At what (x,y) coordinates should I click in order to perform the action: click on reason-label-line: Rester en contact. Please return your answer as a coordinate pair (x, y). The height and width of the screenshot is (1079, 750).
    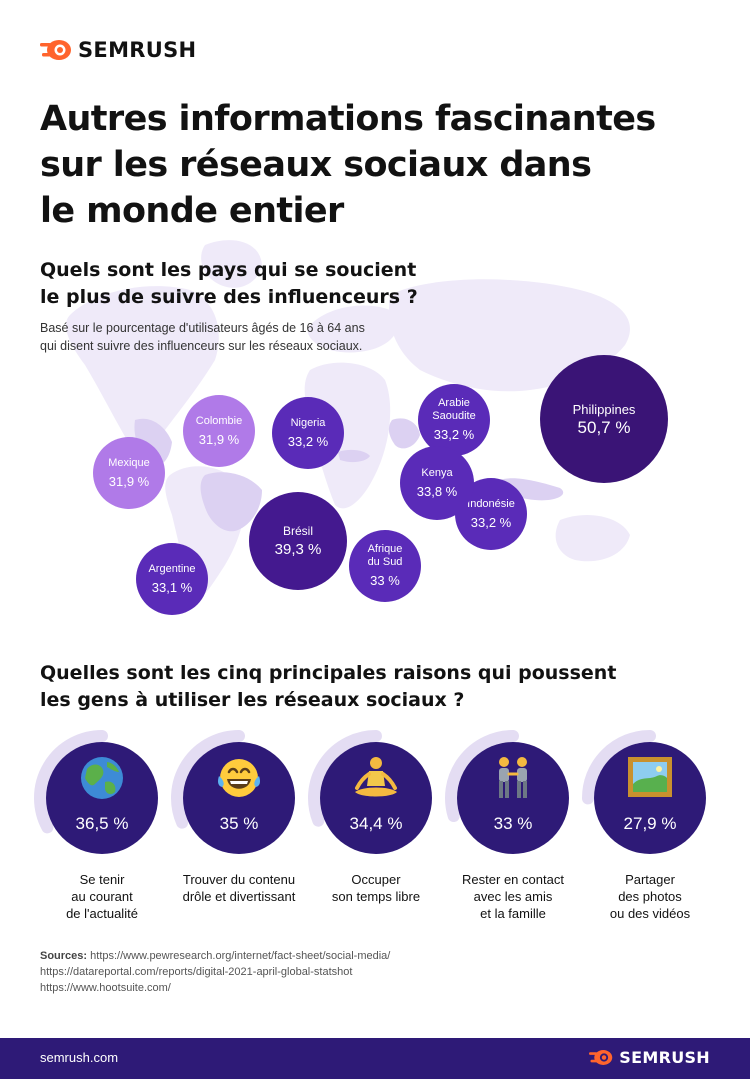
    Looking at the image, I should click on (513, 879).